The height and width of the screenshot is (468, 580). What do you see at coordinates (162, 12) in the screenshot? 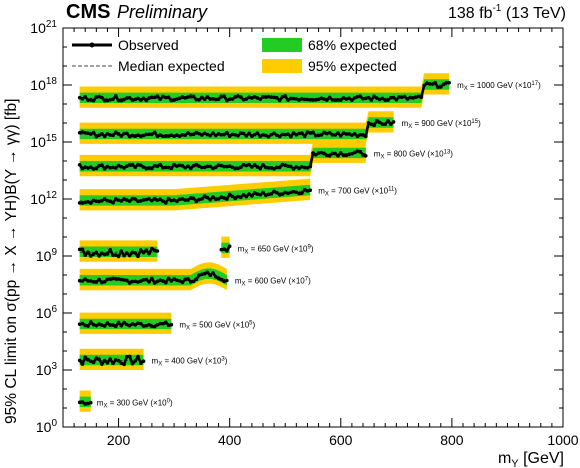
I see `preliminary-label: Preliminary` at bounding box center [162, 12].